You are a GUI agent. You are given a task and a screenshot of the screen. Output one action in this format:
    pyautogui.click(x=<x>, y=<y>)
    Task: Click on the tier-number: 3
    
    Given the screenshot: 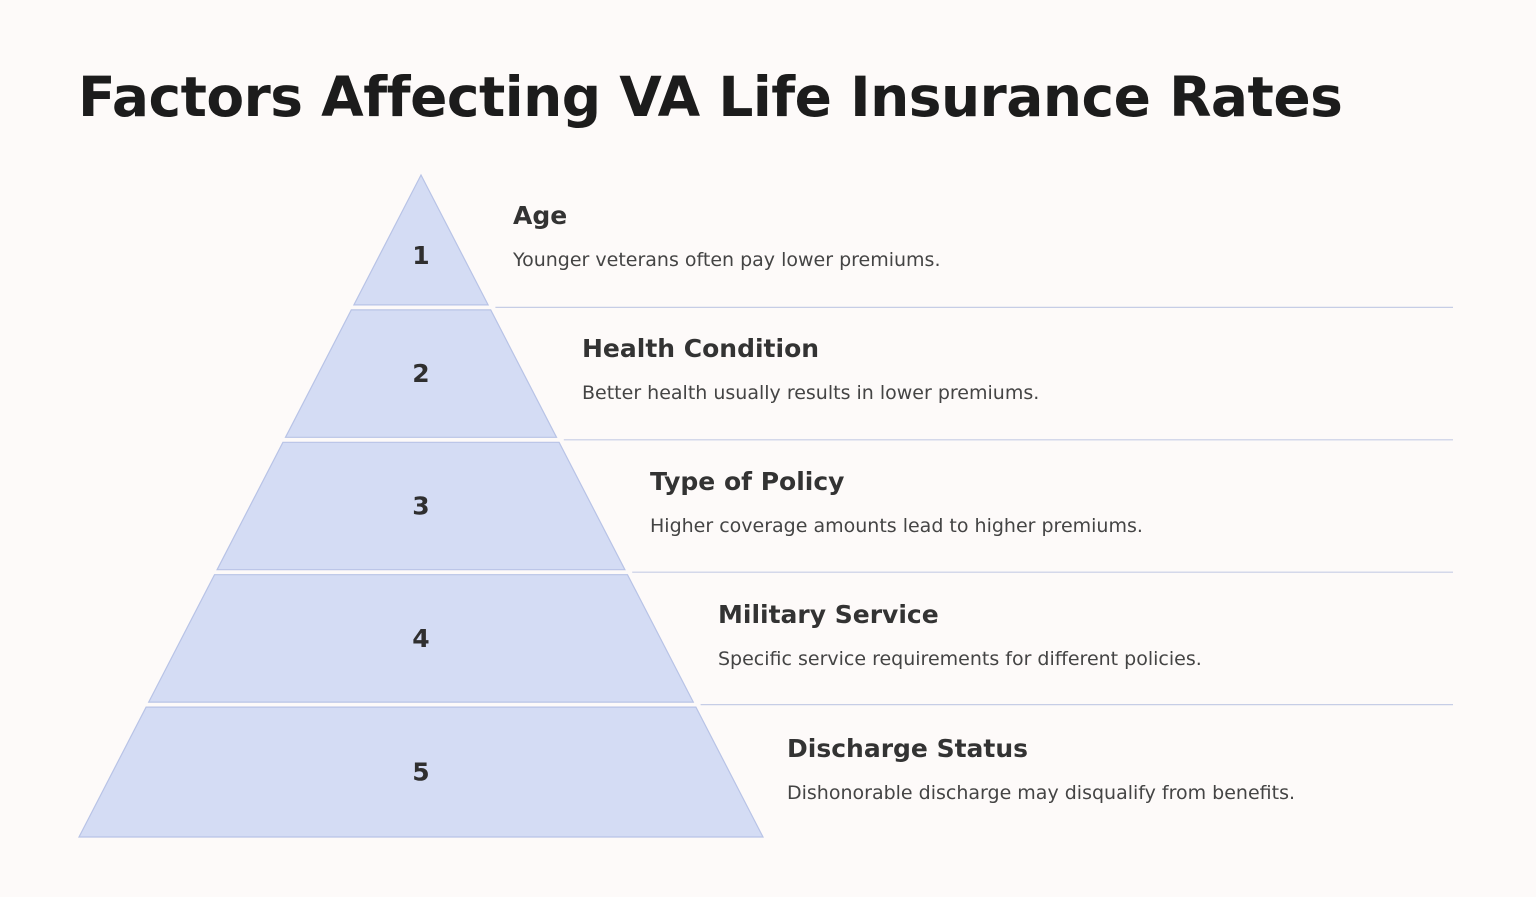 What is the action you would take?
    pyautogui.click(x=420, y=506)
    